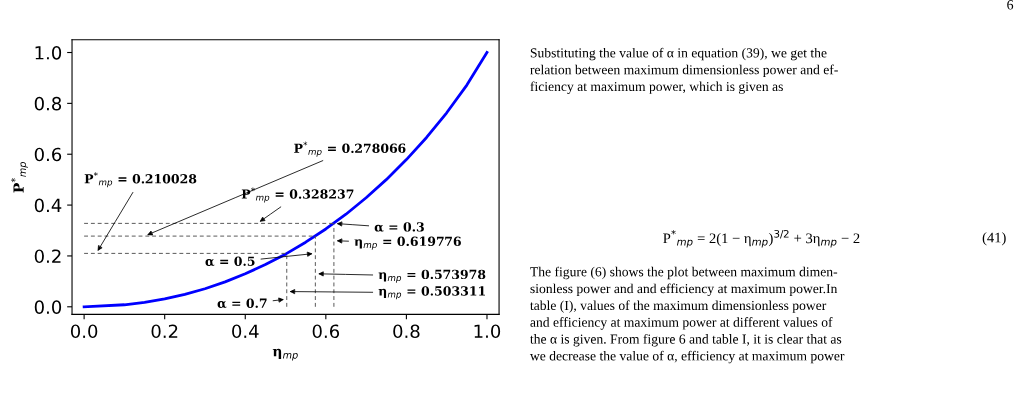 Image resolution: width=1029 pixels, height=398 pixels. Describe the element at coordinates (487, 331) in the screenshot. I see `x-tick-label: 1.0` at that location.